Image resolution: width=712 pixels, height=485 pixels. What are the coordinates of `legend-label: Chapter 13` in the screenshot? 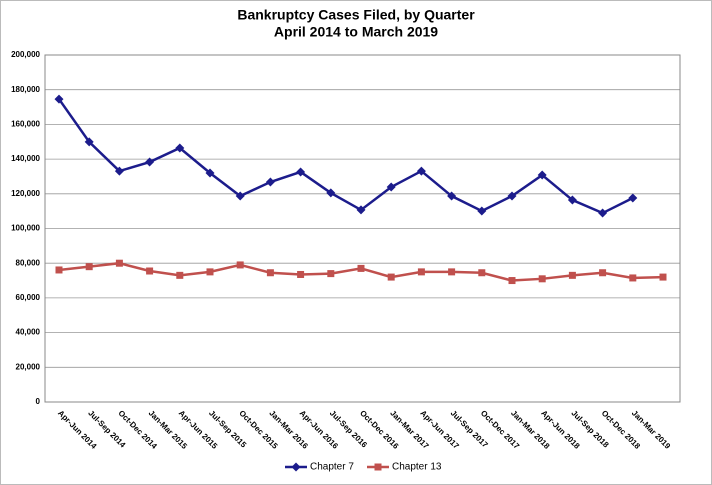 It's located at (417, 467).